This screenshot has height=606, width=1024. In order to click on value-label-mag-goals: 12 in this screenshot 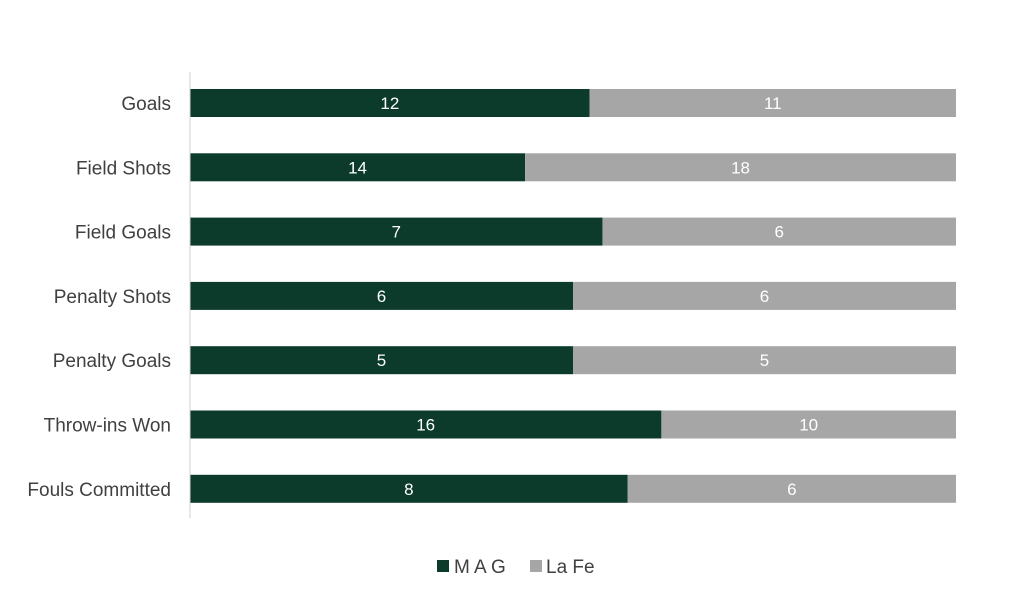, I will do `click(389, 103)`.